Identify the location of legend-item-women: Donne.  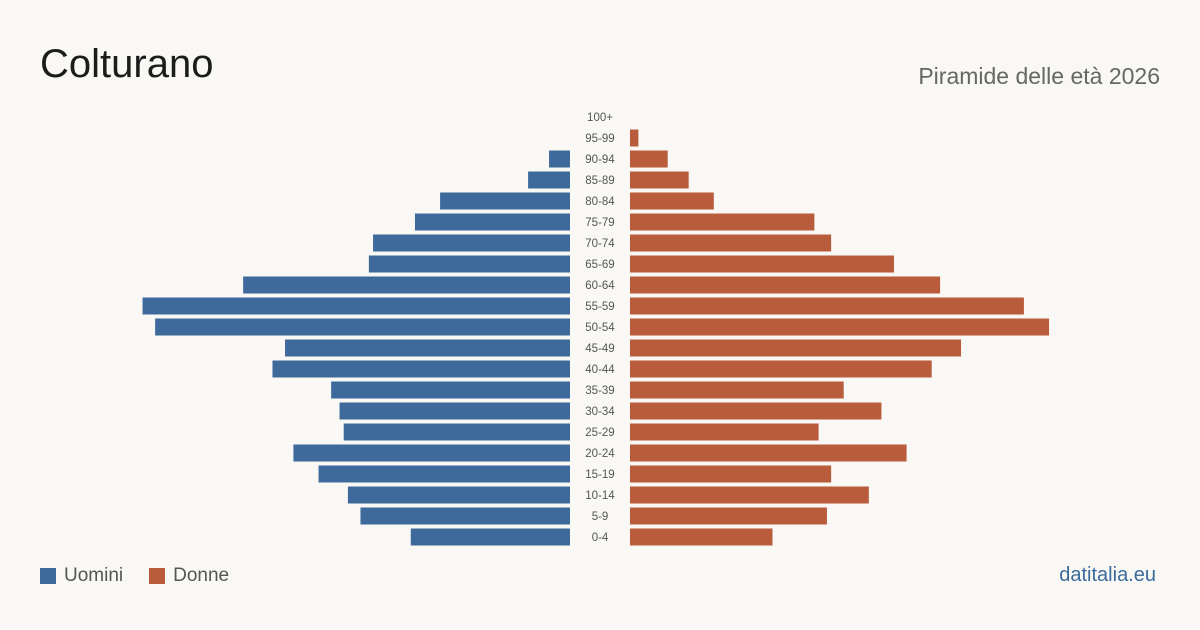
(189, 576).